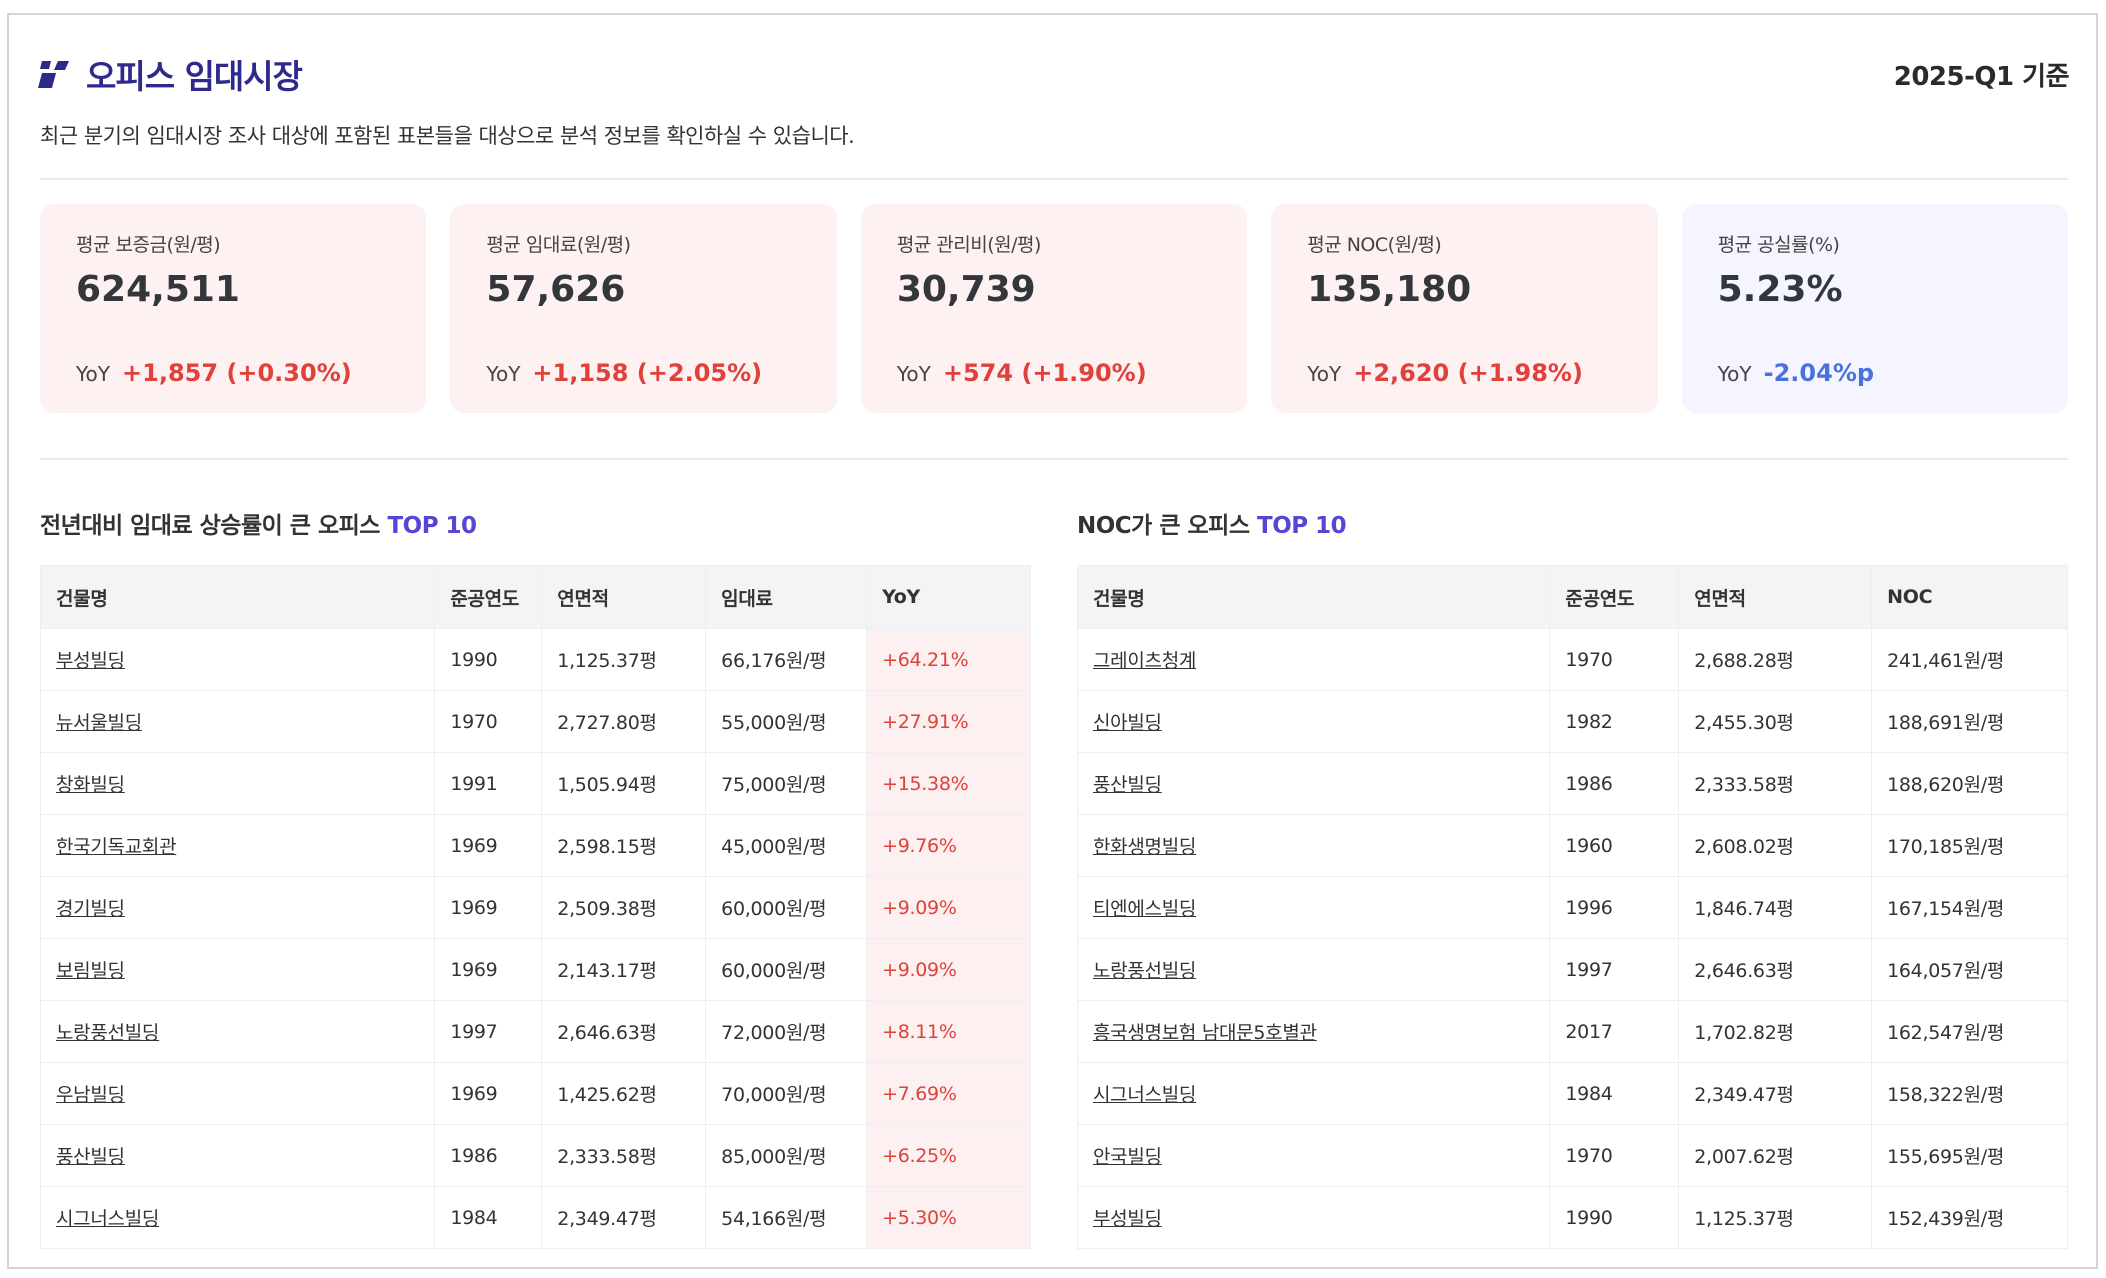  What do you see at coordinates (1313, 907) in the screenshot?
I see `table-cell: 티엔에스빌딩` at bounding box center [1313, 907].